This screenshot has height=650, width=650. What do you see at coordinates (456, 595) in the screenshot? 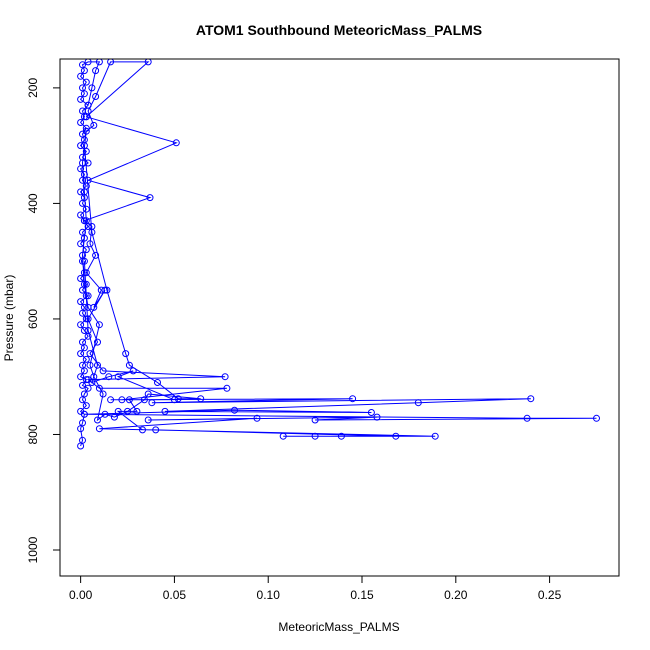
I see `x-tick-label: 0.20` at bounding box center [456, 595].